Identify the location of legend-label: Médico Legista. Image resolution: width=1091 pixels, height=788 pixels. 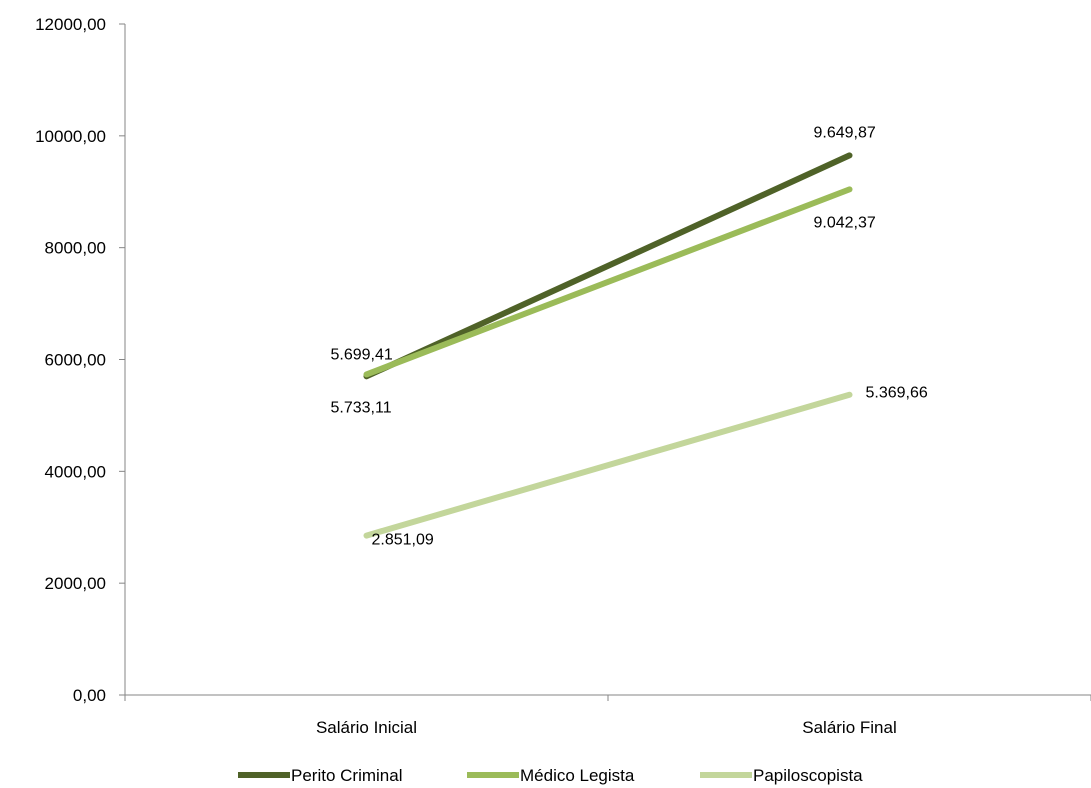
(577, 775).